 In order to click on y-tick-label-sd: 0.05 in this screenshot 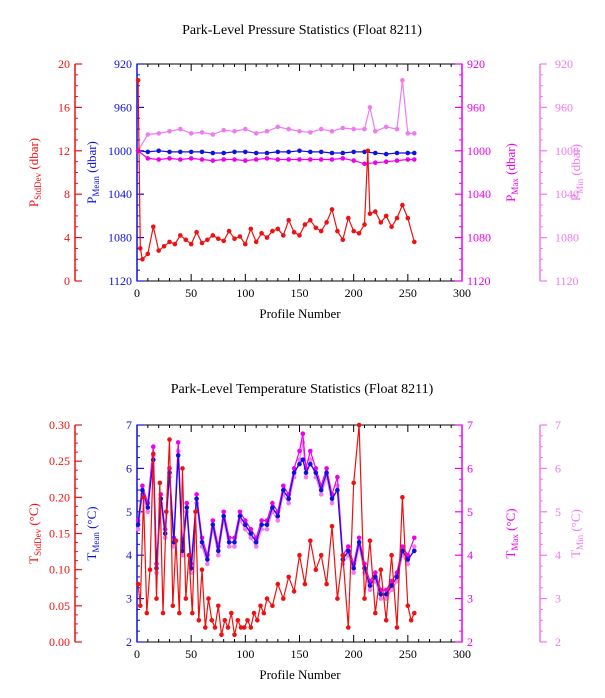, I will do `click(59, 606)`.